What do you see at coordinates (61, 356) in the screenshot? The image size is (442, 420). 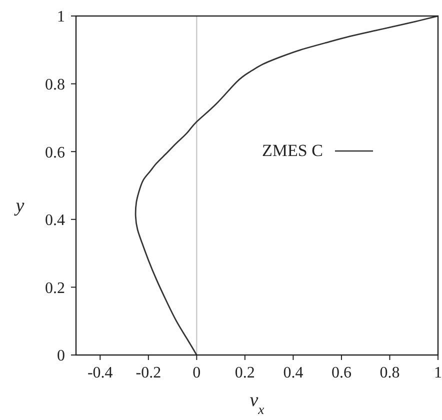 I see `y-tick-label: 0` at bounding box center [61, 356].